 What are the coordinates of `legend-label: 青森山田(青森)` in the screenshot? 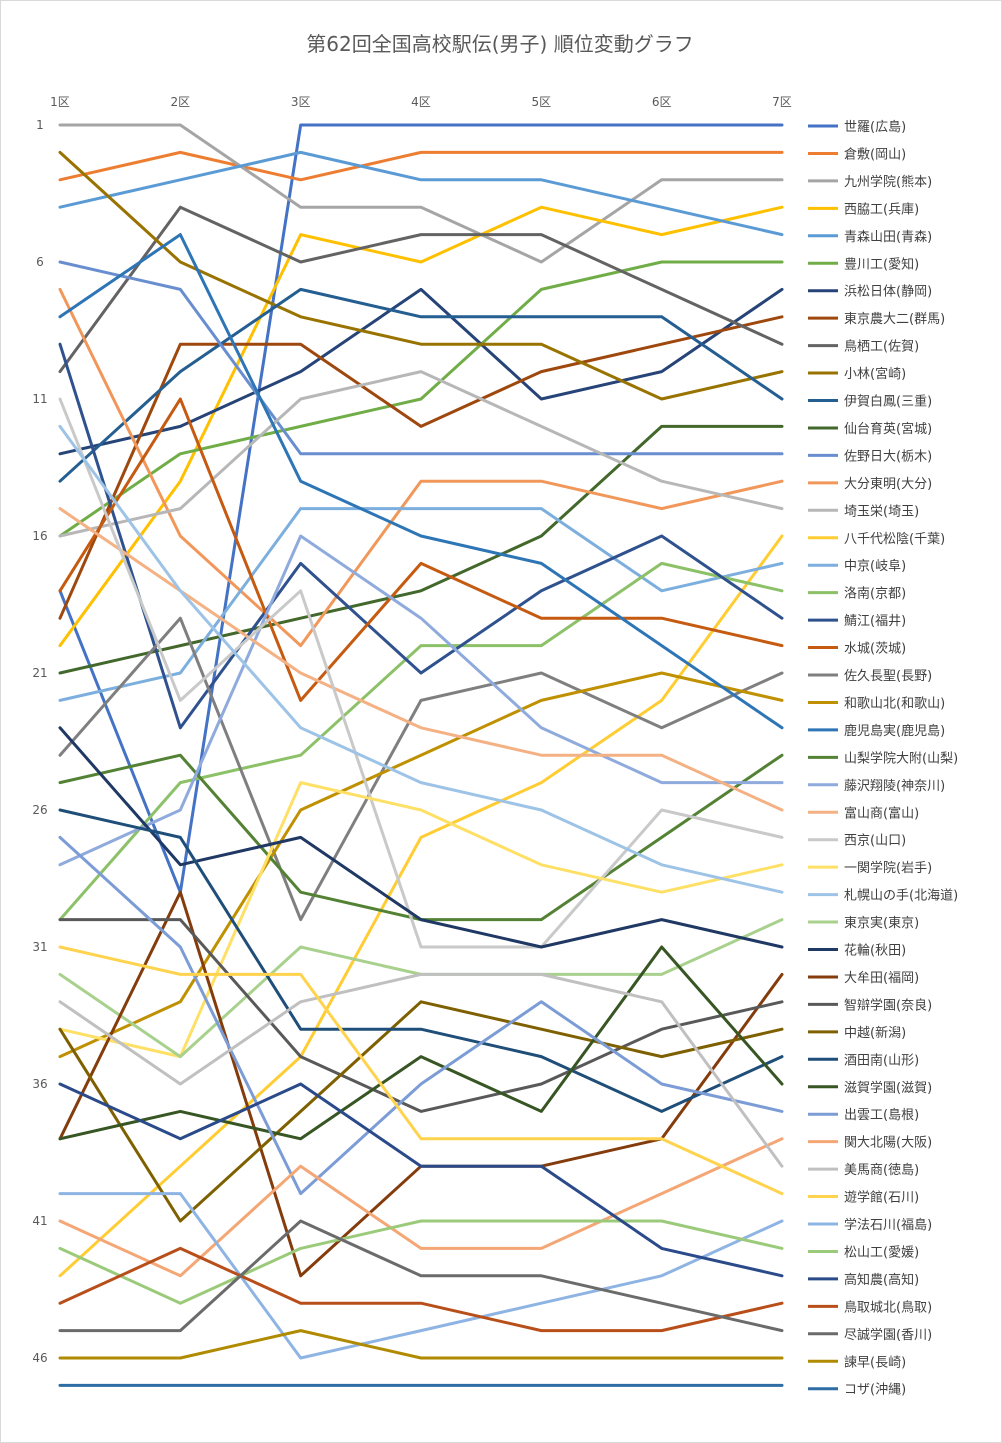 It's located at (888, 237).